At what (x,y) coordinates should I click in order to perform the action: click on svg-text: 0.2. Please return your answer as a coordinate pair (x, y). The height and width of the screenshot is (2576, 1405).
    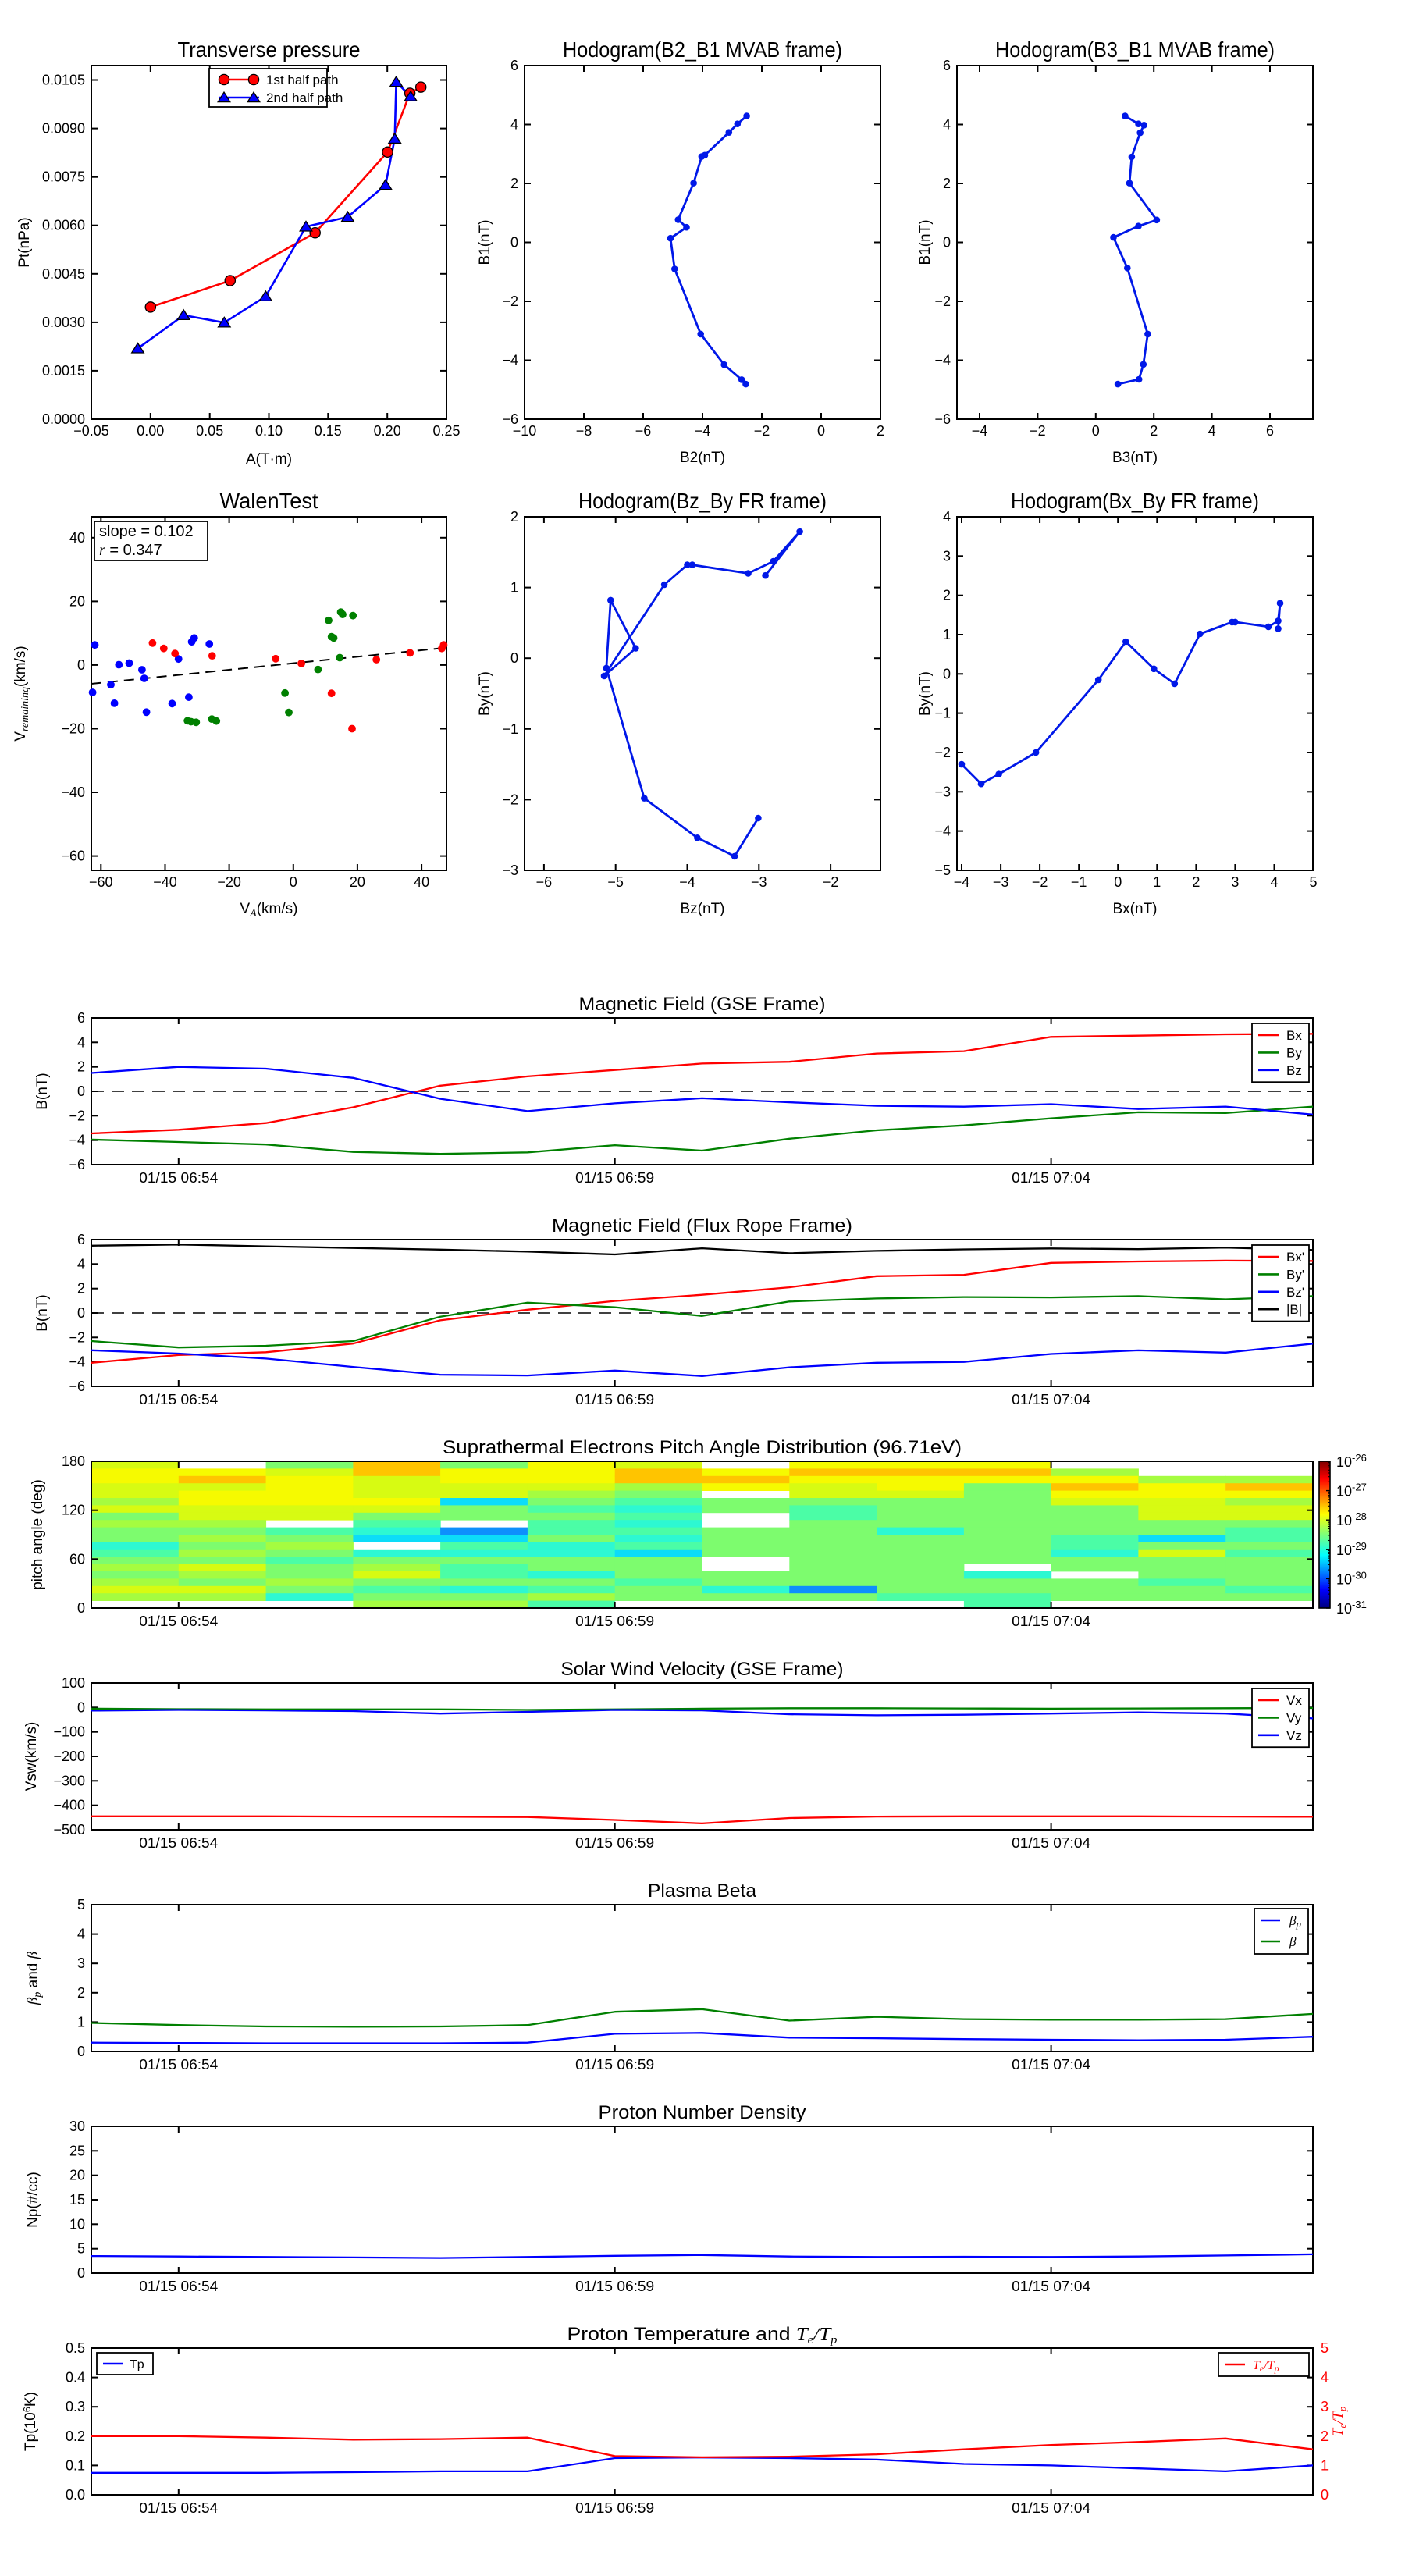
    Looking at the image, I should click on (76, 2436).